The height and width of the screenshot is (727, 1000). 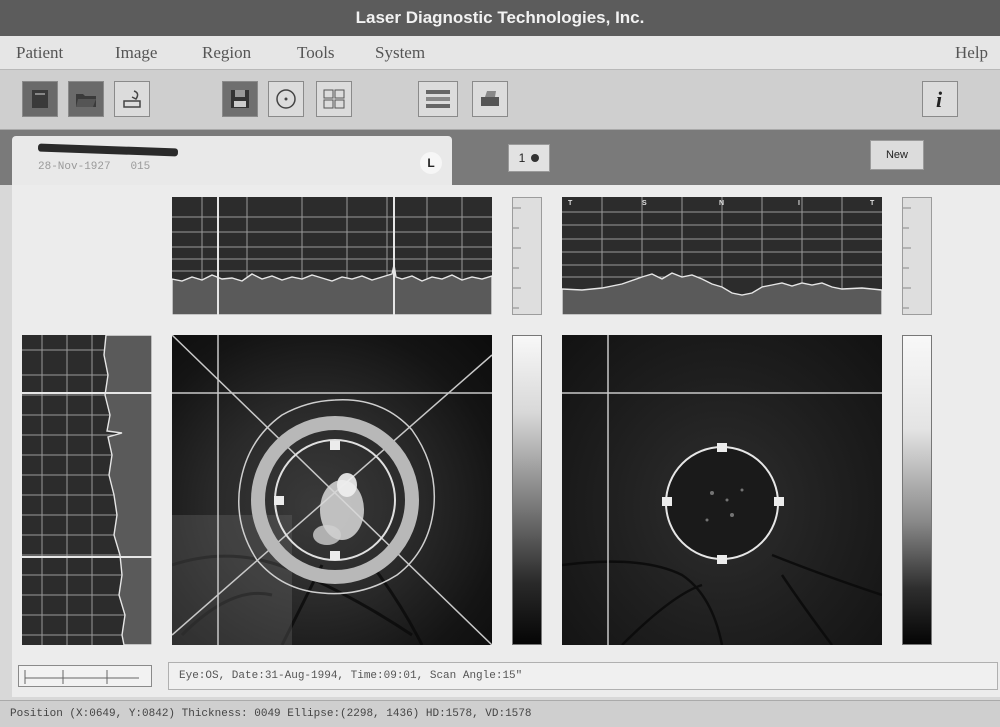 I want to click on save-button, so click(x=240, y=99).